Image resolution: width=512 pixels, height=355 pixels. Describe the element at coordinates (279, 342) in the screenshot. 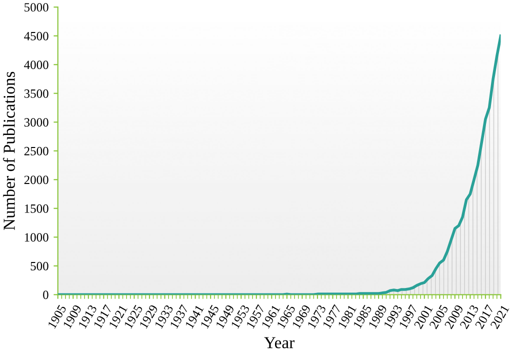

I see `x-axis-title: Year` at that location.